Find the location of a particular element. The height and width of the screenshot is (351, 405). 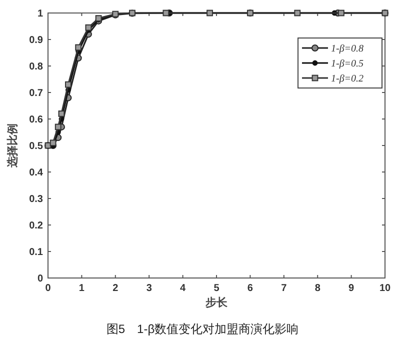

legend-label: 1-β=0.5 is located at coordinates (347, 64).